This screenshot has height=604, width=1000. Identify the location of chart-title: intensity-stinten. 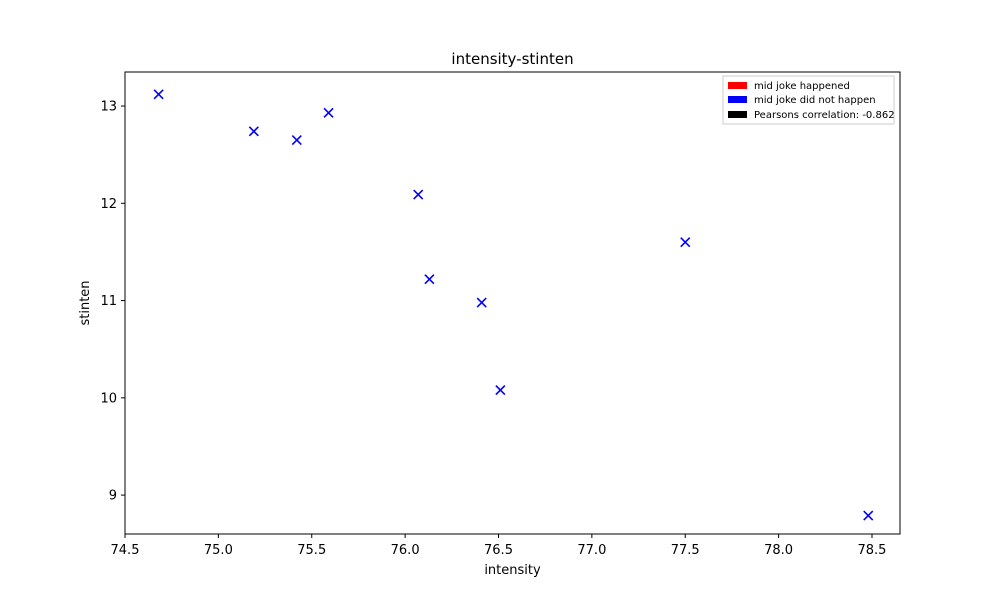
(512, 59).